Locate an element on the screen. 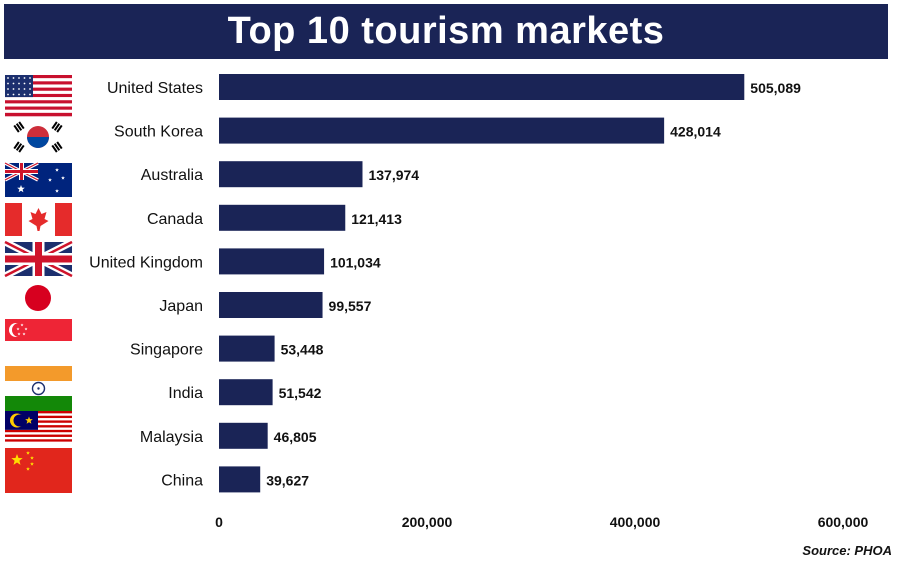 This screenshot has height=564, width=900. australia-flag-icon is located at coordinates (38, 179).